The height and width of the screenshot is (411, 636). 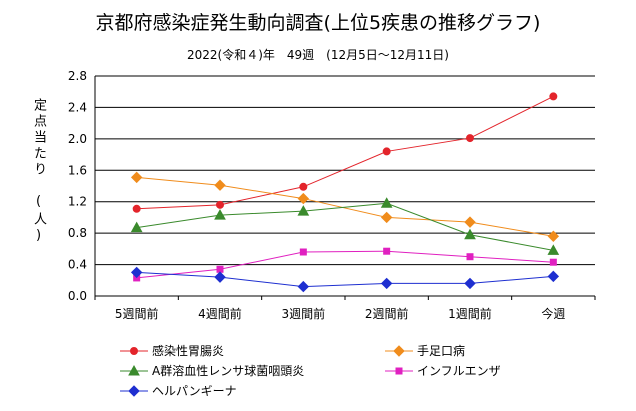 What do you see at coordinates (137, 313) in the screenshot?
I see `x-tick-label: 5週間前` at bounding box center [137, 313].